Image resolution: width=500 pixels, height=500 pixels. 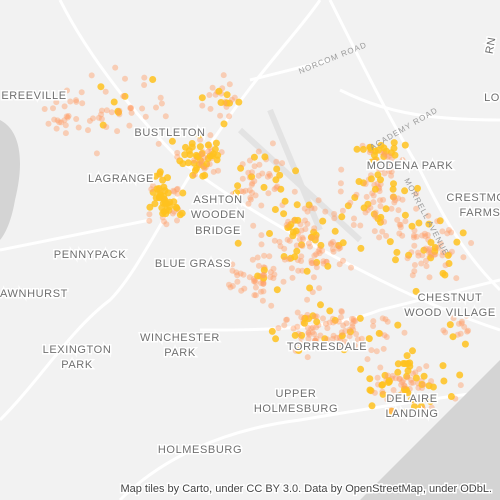 I want to click on place-label: ASHTON, so click(x=217, y=200).